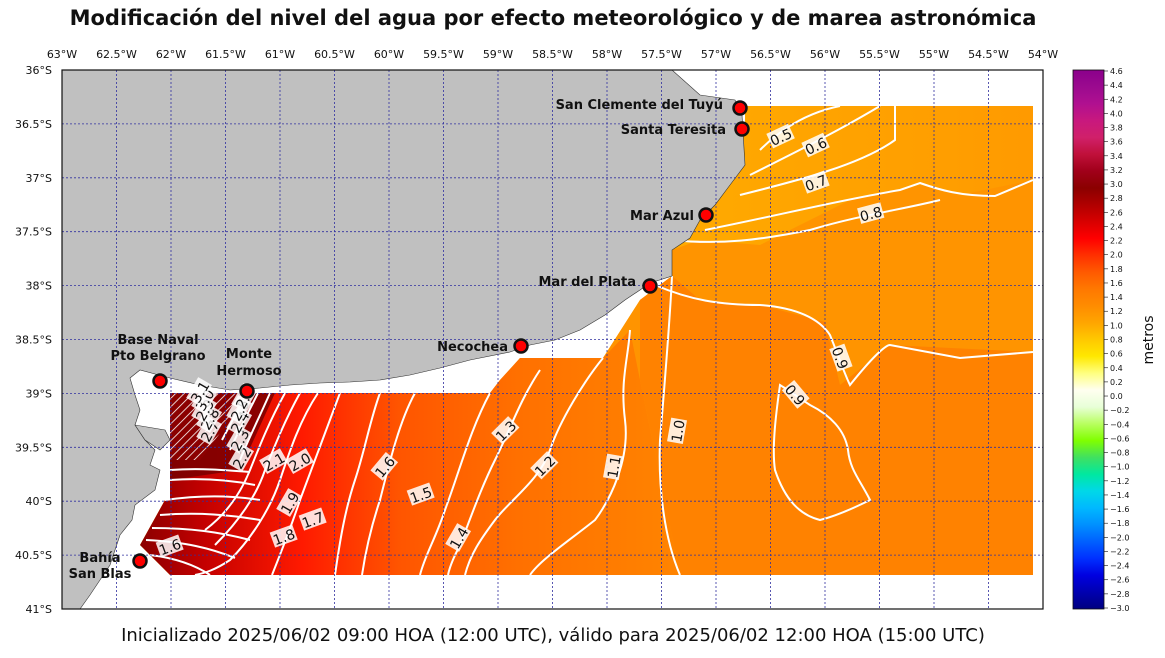  Describe the element at coordinates (39, 286) in the screenshot. I see `lat-tick-label: 38°S` at that location.